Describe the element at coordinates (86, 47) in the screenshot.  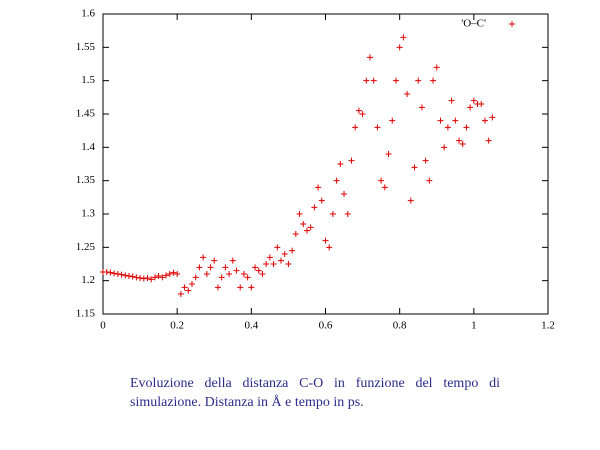
I see `y-tick-label: 1.55` at that location.